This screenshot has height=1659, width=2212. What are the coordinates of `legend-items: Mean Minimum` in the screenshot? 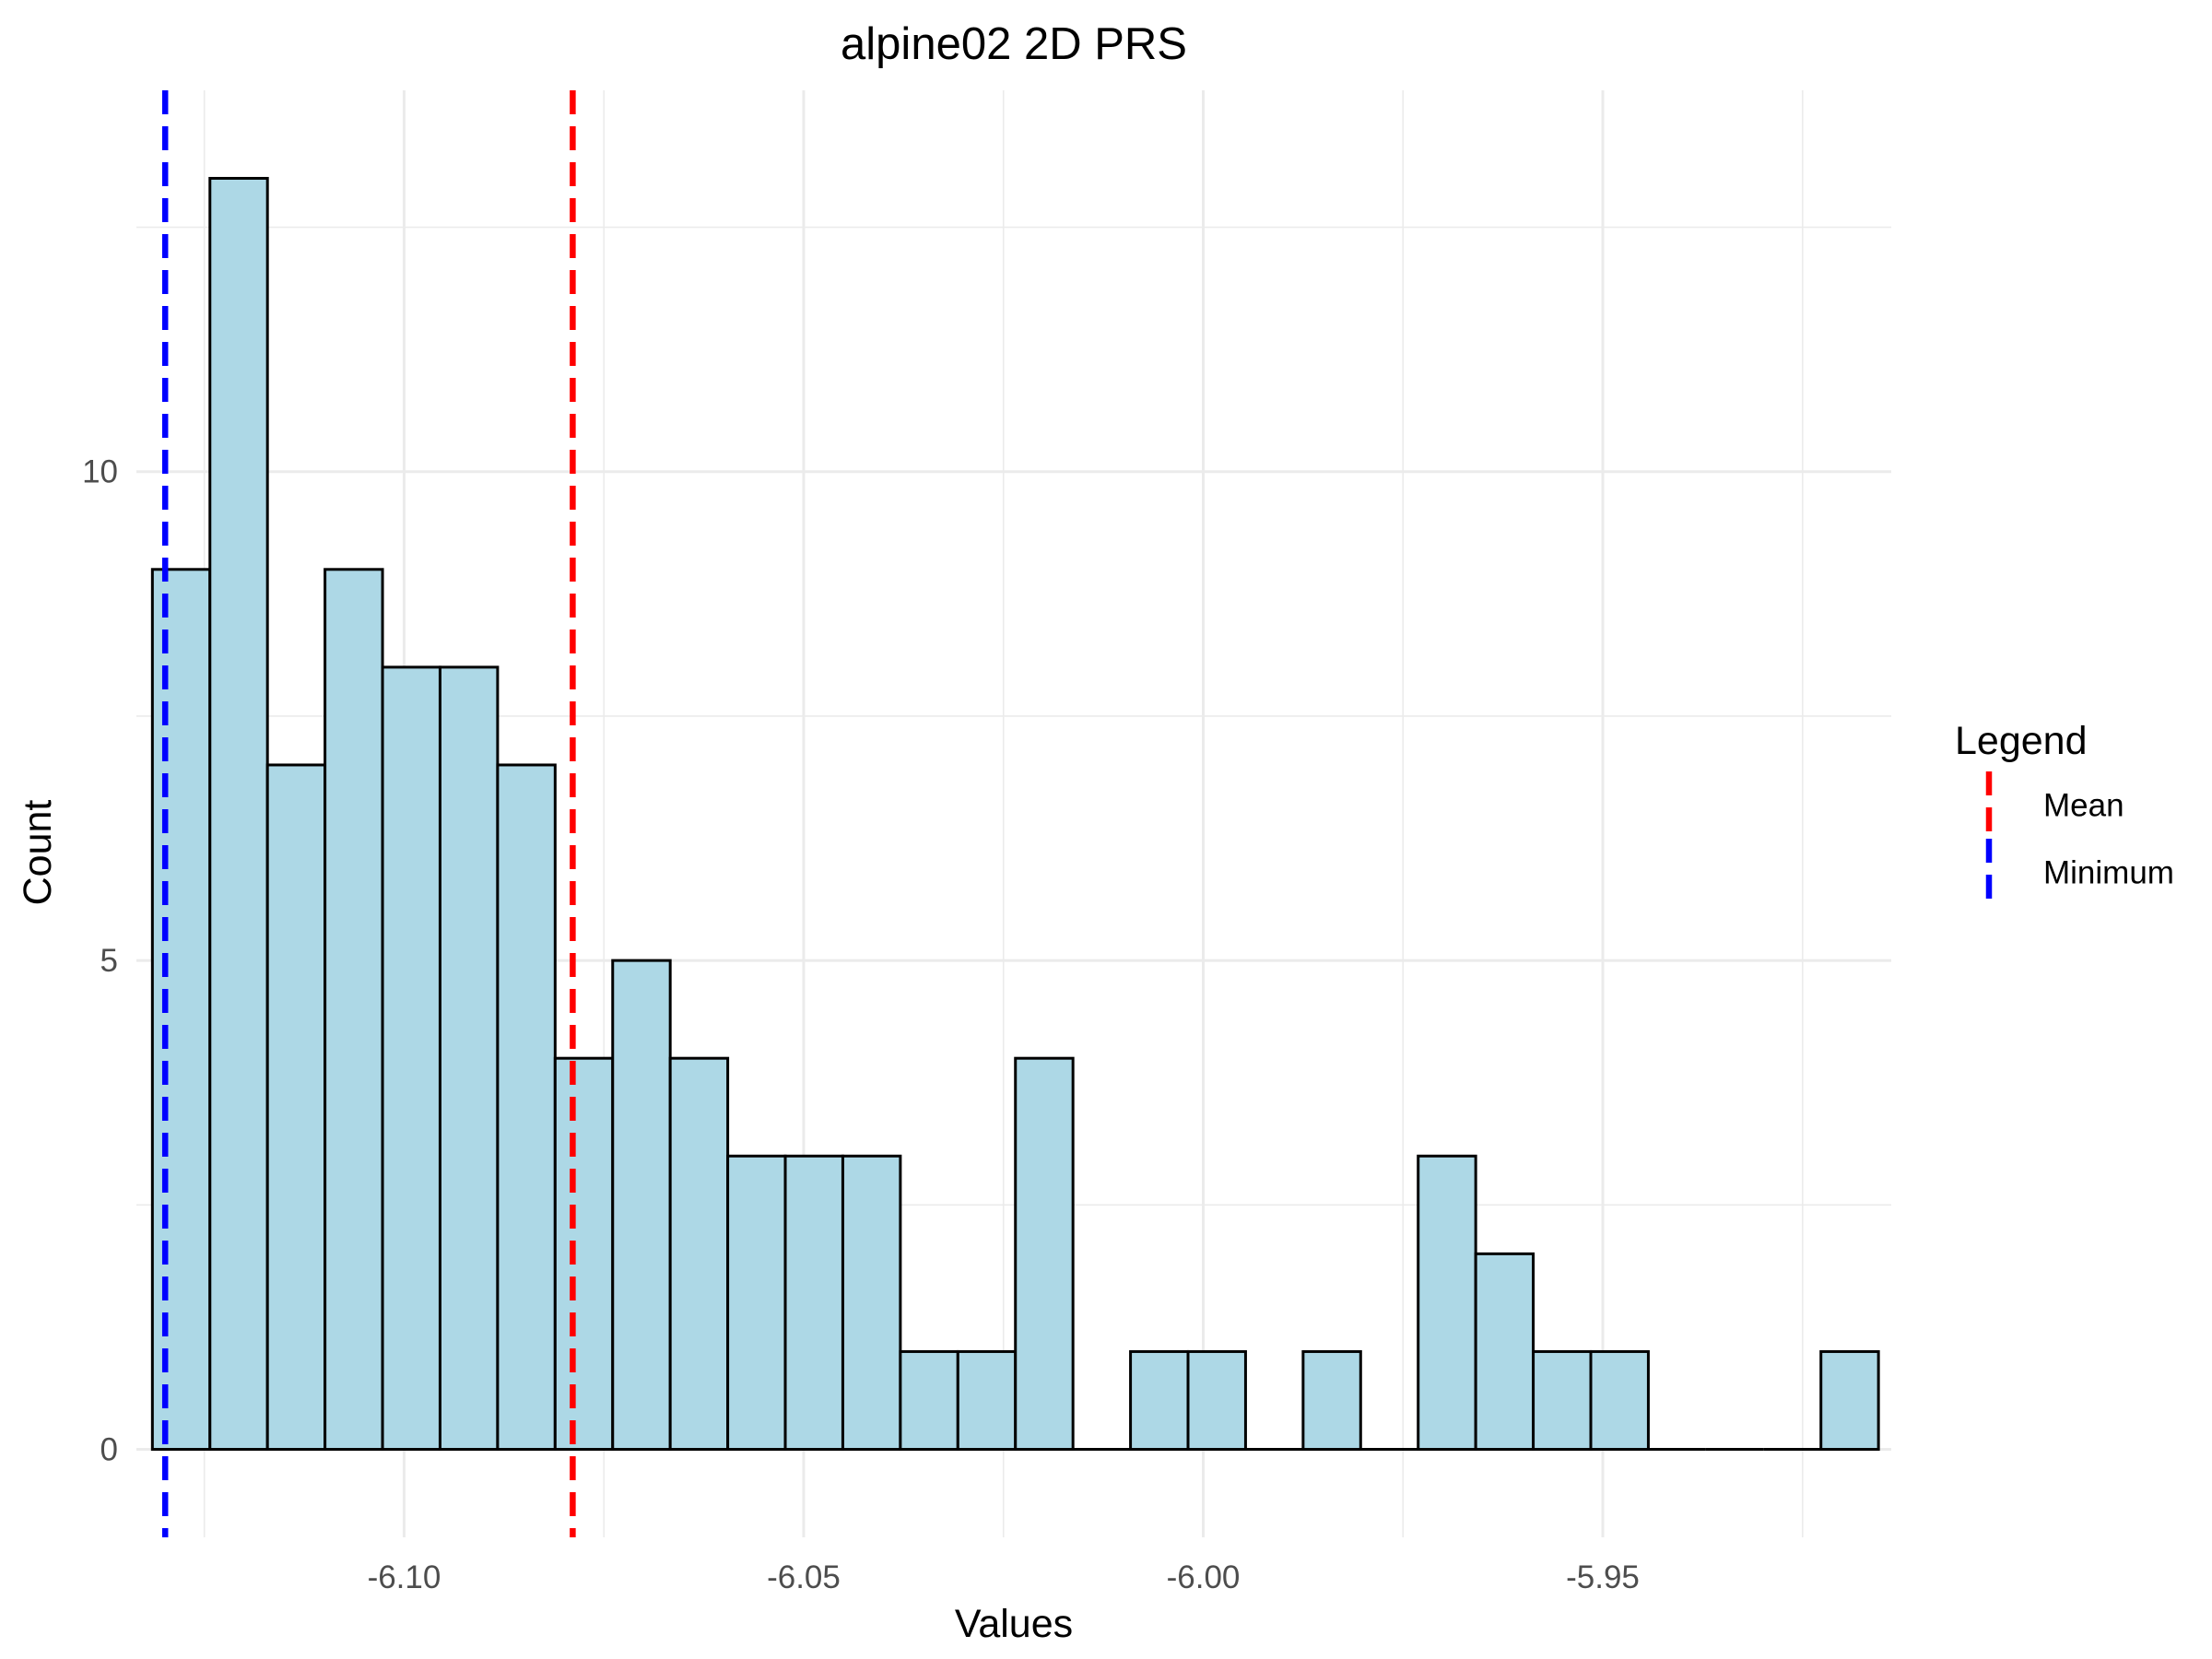 It's located at (2079, 838).